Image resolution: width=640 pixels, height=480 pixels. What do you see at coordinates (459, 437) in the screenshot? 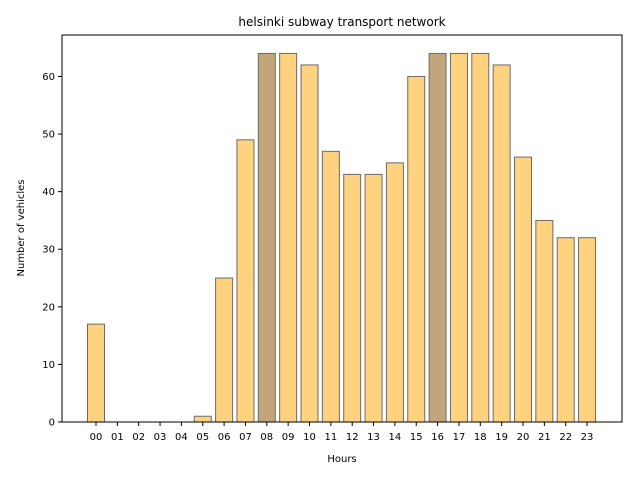
I see `x-tick-label: 17` at bounding box center [459, 437].